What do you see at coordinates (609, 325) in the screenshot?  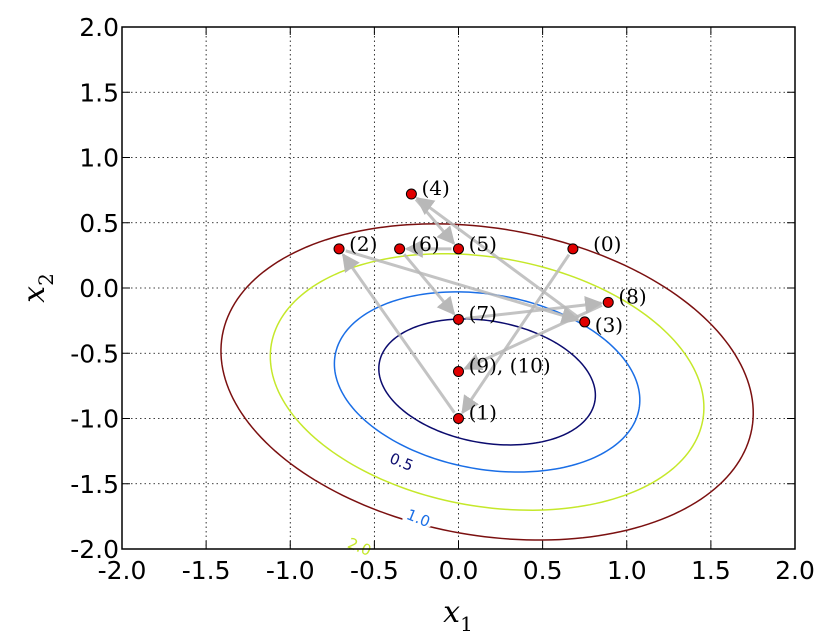 I see `point-label-3: (3)` at bounding box center [609, 325].